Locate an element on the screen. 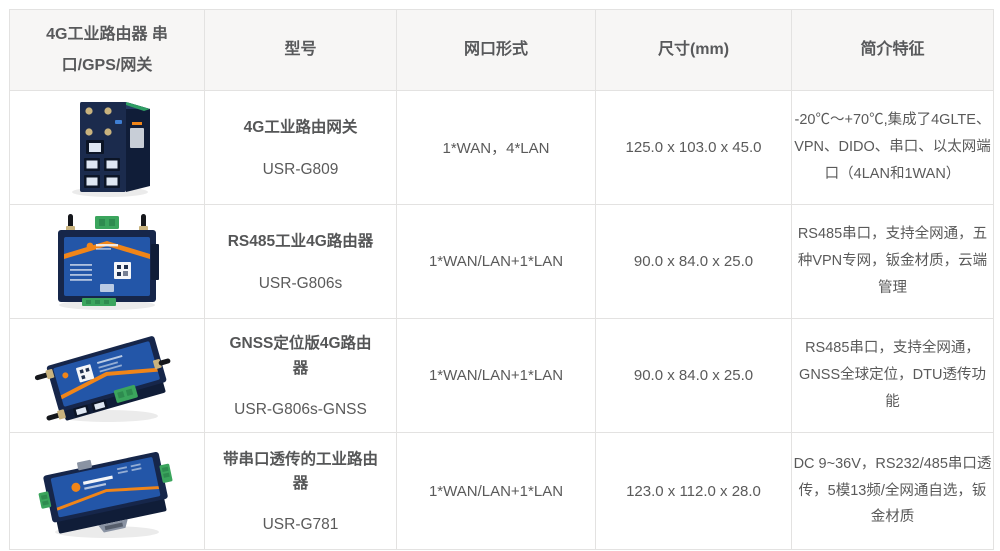 Image resolution: width=1000 pixels, height=551 pixels. model-cell: 带串口透传的工业路由器 USR-G781 is located at coordinates (300, 491).